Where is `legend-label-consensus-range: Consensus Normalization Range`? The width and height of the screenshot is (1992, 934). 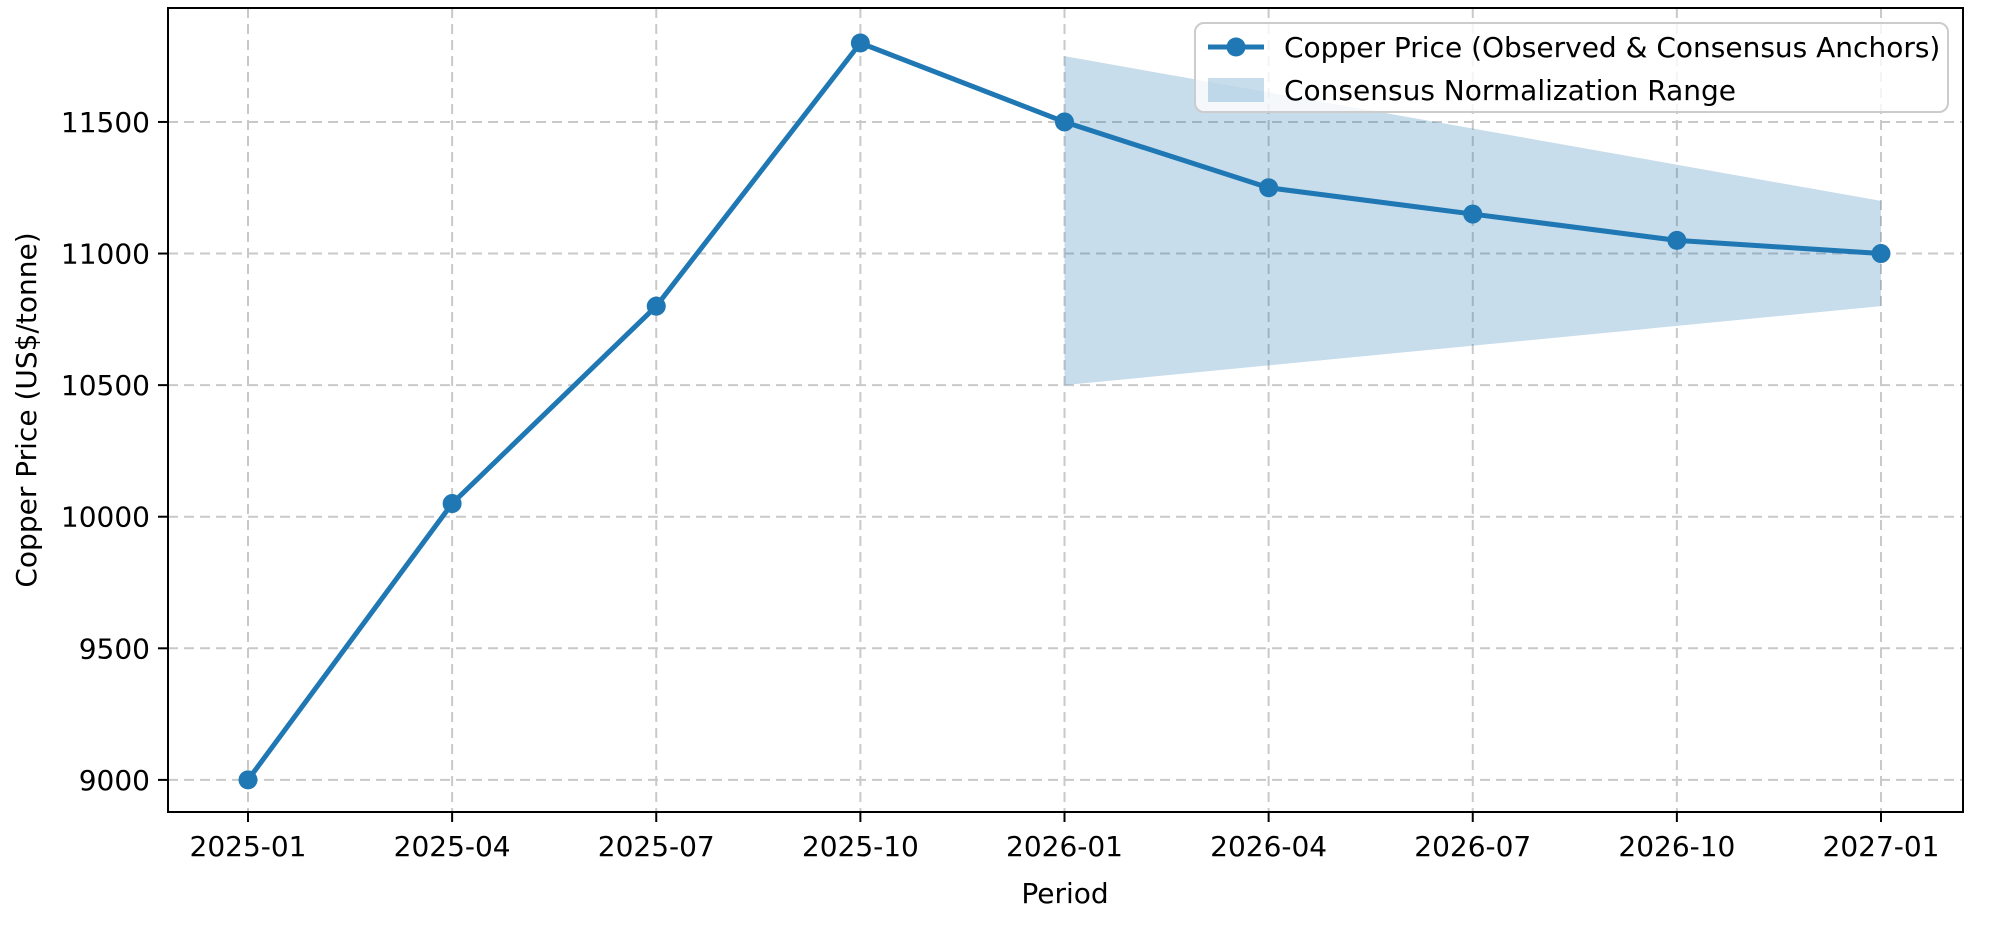
legend-label-consensus-range: Consensus Normalization Range is located at coordinates (1510, 90).